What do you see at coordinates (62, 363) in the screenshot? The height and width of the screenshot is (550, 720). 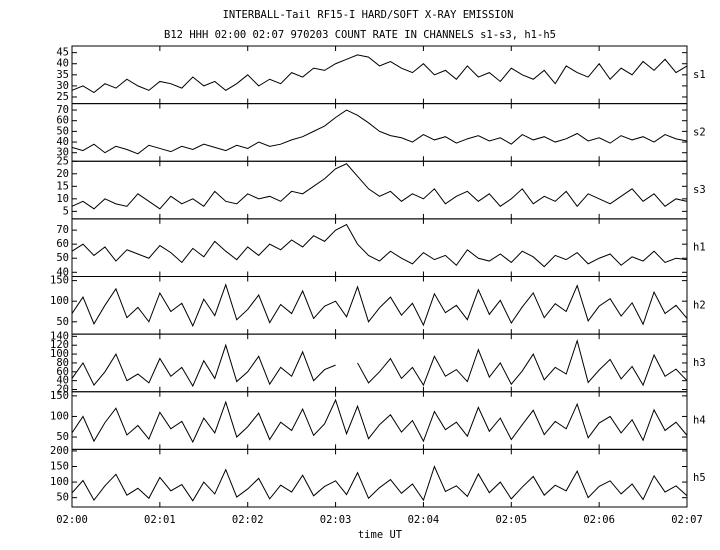 I see `y-tick-label: 80` at bounding box center [62, 363].